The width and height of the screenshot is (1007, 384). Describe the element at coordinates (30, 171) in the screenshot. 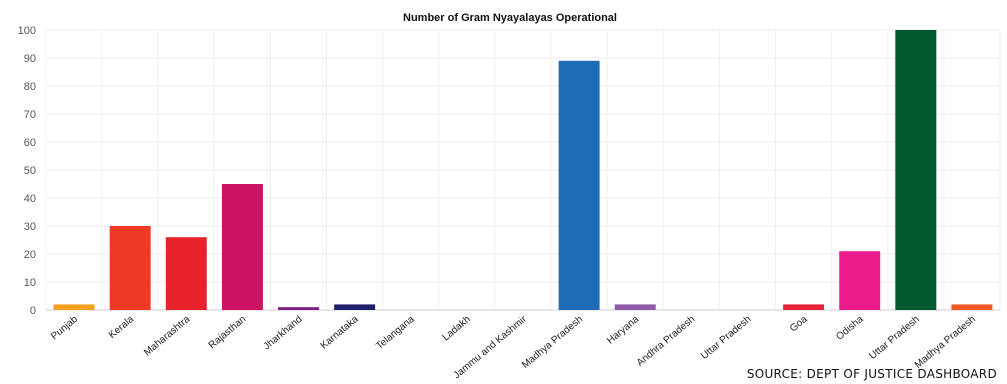

I see `y-tick-label: 50` at that location.